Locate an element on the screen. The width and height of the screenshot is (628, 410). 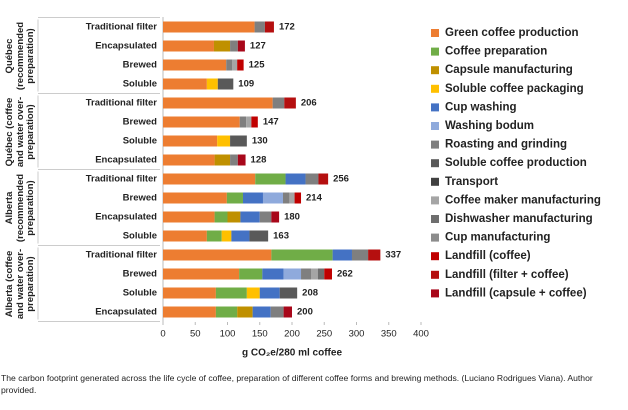
legend-label: Landfill (filter + coffee) is located at coordinates (507, 275).